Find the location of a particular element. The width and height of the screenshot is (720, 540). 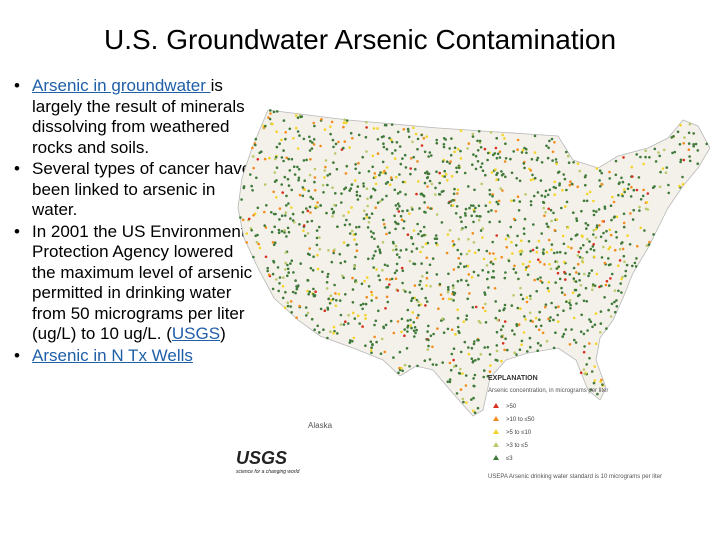

bullet-link: Arsenic in N Tx Wells is located at coordinates (112, 355).